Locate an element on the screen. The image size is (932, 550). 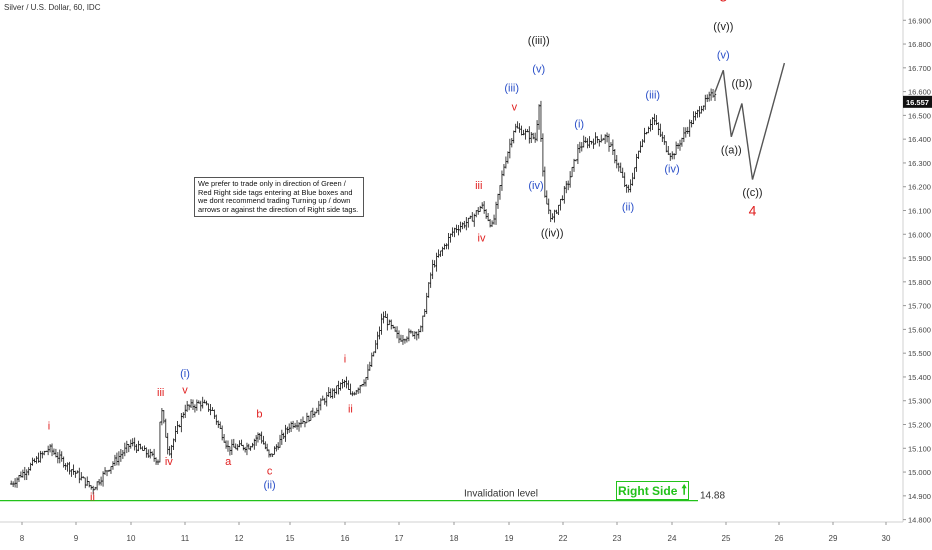
y-tick-label: 15.100 is located at coordinates (919, 448).